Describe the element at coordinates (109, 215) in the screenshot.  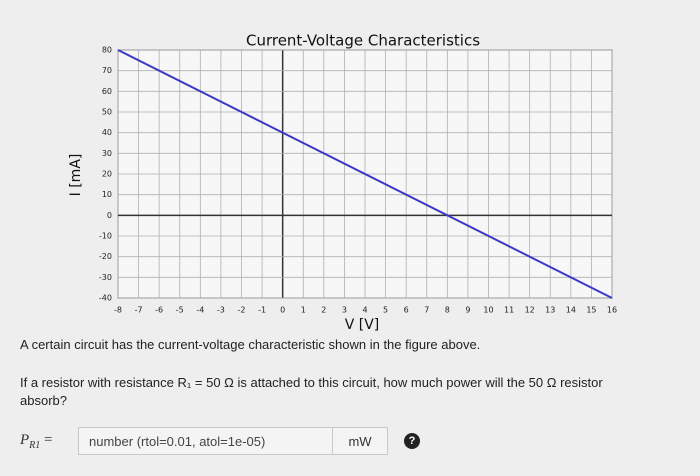
I see `y-tick-label: 0` at that location.